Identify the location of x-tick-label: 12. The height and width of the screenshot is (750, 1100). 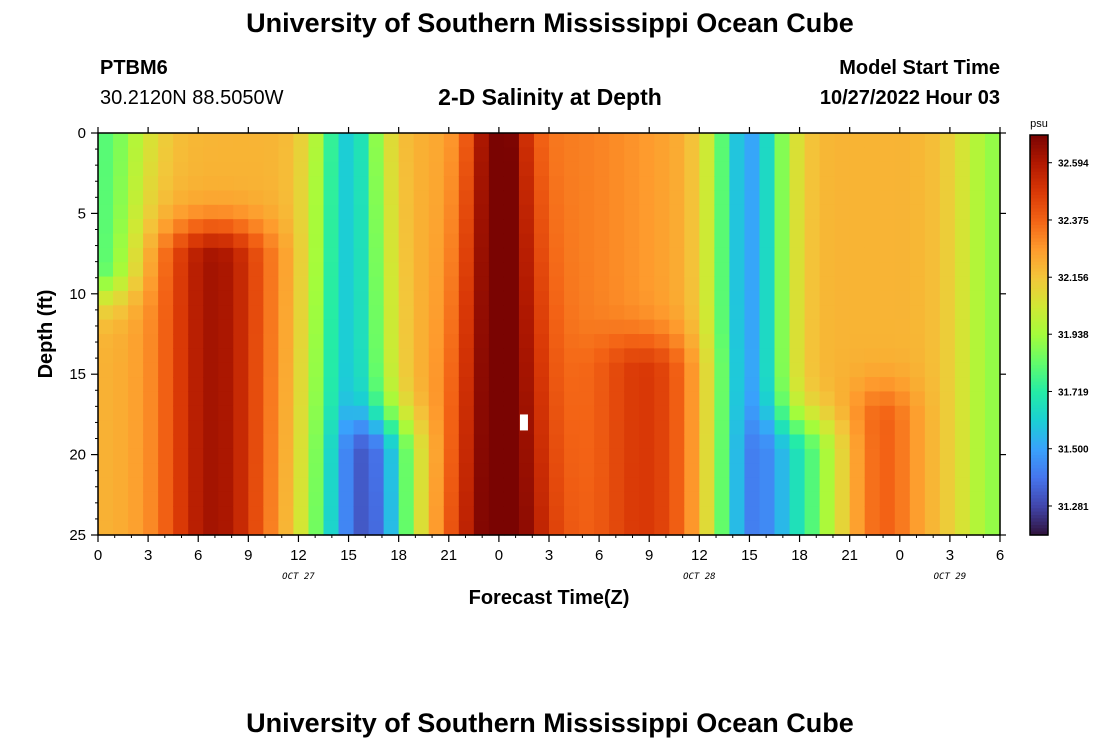
(699, 555).